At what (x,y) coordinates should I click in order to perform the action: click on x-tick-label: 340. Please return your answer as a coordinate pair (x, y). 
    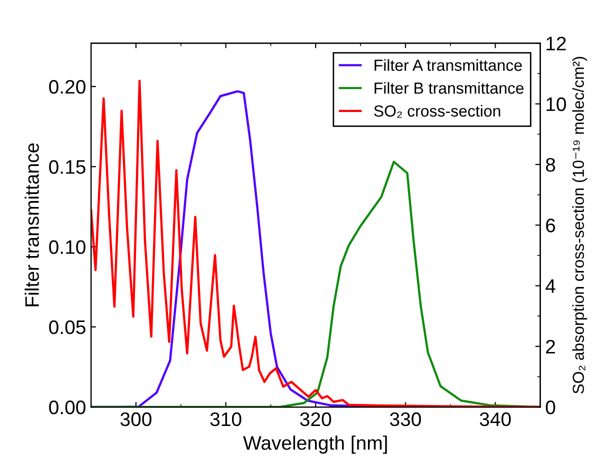
    Looking at the image, I should click on (495, 419).